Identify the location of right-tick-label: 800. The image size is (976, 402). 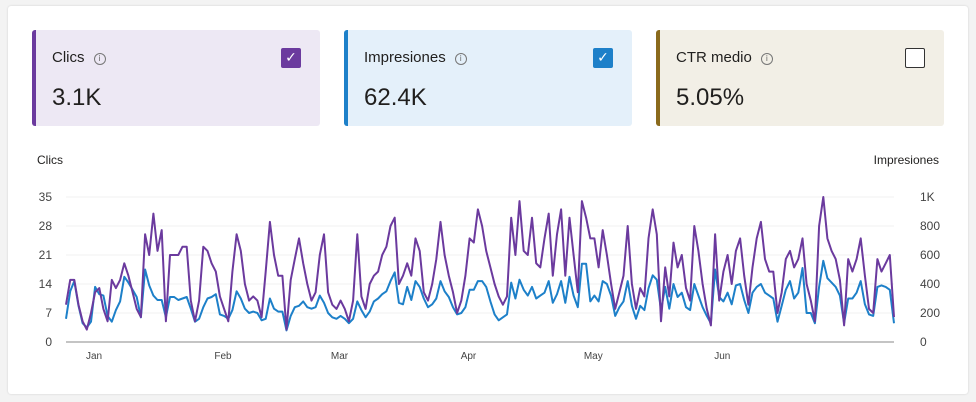
(930, 226).